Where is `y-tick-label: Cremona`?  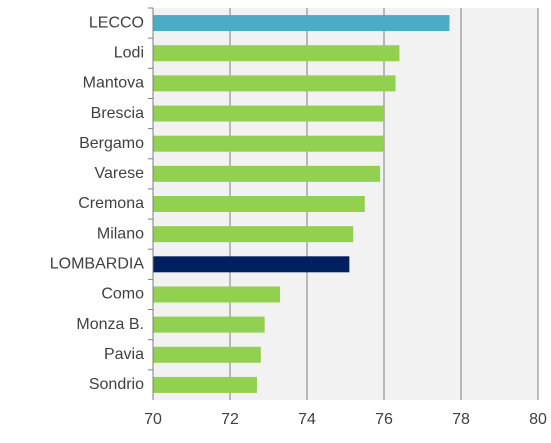 y-tick-label: Cremona is located at coordinates (111, 203).